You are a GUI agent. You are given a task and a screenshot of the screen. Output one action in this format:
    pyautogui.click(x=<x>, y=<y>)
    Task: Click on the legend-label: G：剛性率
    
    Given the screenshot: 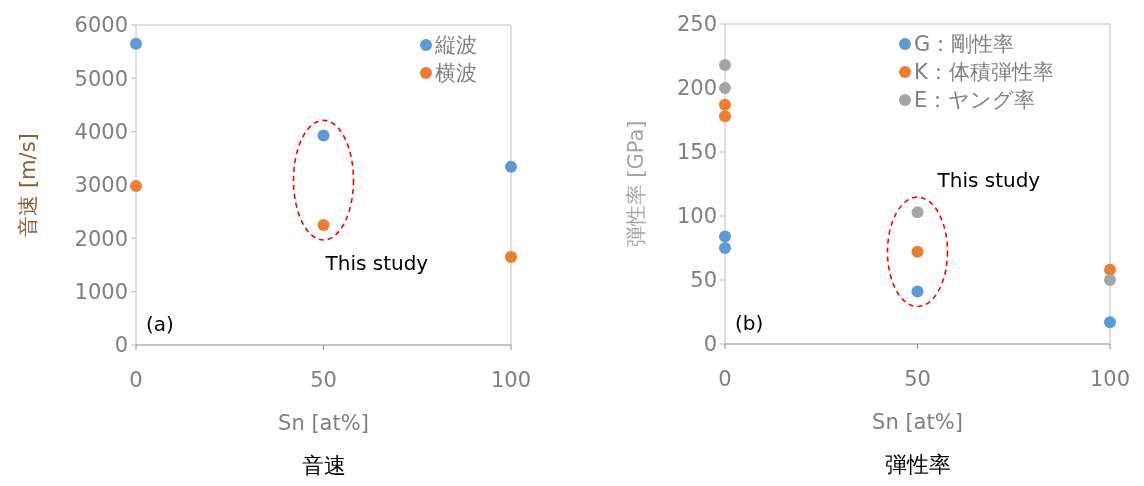 What is the action you would take?
    pyautogui.click(x=964, y=44)
    